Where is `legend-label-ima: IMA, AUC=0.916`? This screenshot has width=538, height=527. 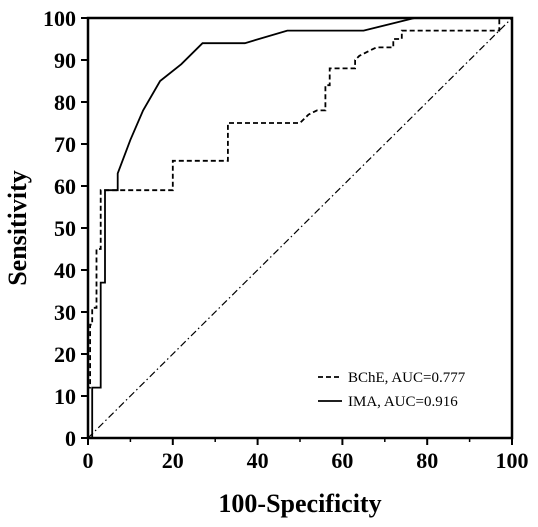
legend-label-ima: IMA, AUC=0.916 is located at coordinates (403, 402).